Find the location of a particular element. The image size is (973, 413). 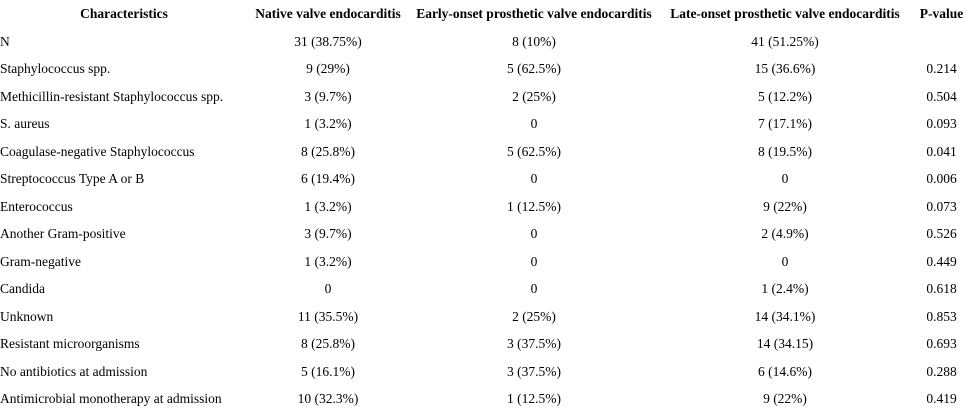

characteristic-label: N is located at coordinates (5, 41).